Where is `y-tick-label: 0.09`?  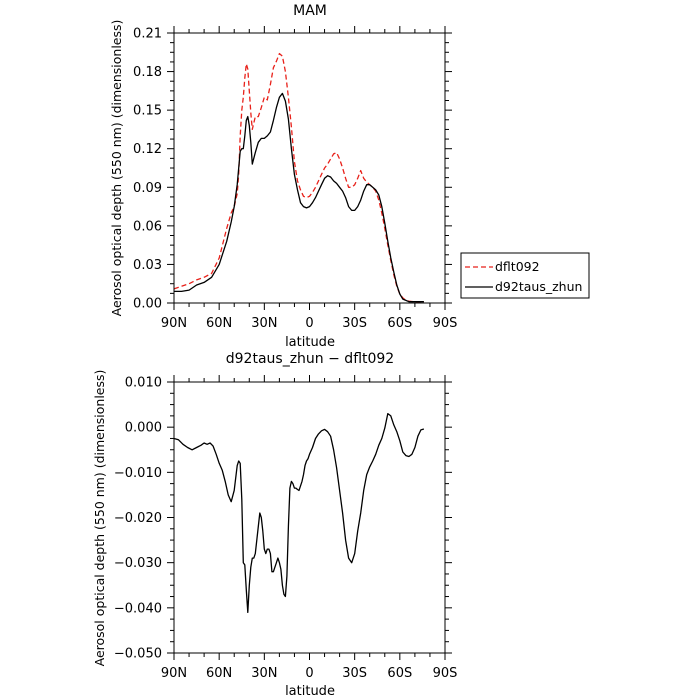
y-tick-label: 0.09 is located at coordinates (147, 188).